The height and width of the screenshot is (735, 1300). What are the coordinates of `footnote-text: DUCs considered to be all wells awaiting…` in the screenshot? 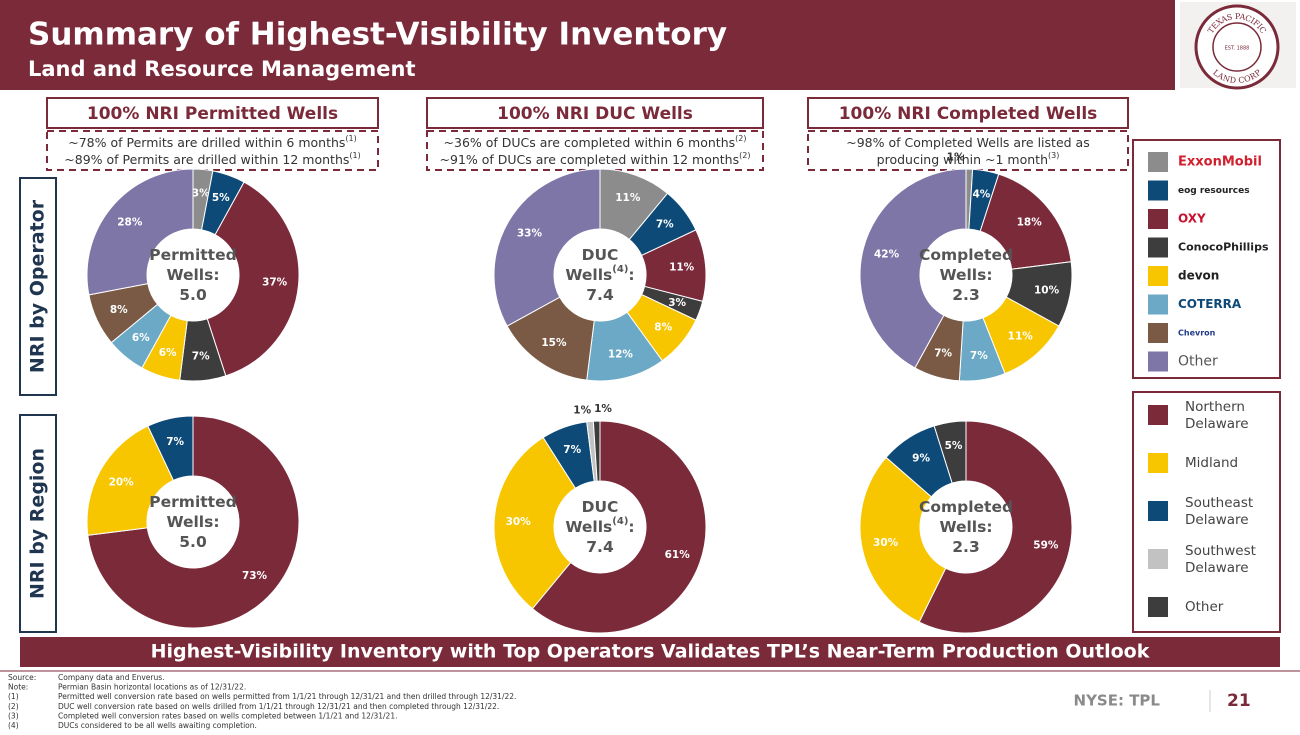 It's located at (157, 725).